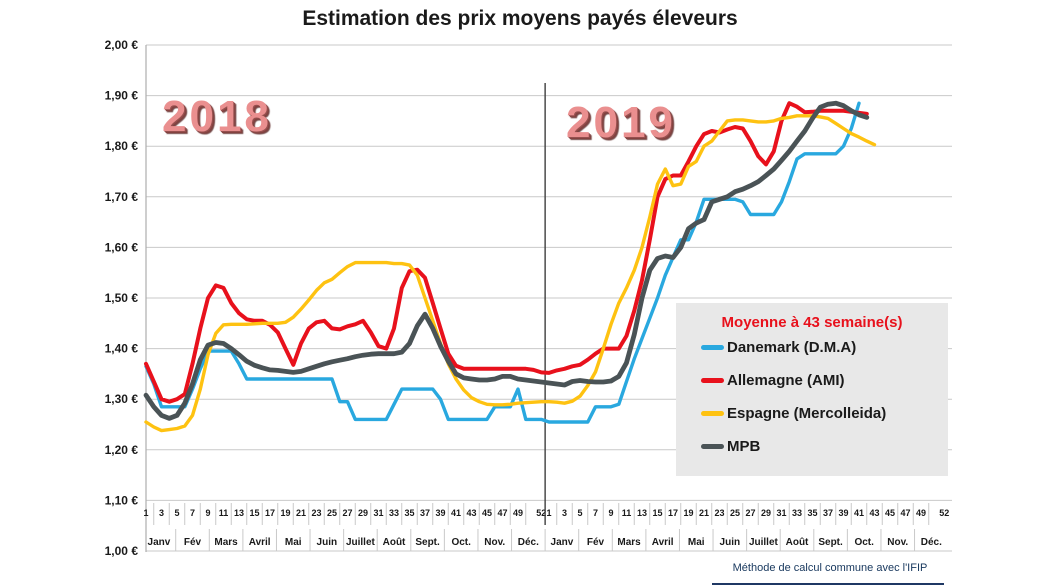 The height and width of the screenshot is (587, 1041). I want to click on svg-text: 1,60 €, so click(122, 247).